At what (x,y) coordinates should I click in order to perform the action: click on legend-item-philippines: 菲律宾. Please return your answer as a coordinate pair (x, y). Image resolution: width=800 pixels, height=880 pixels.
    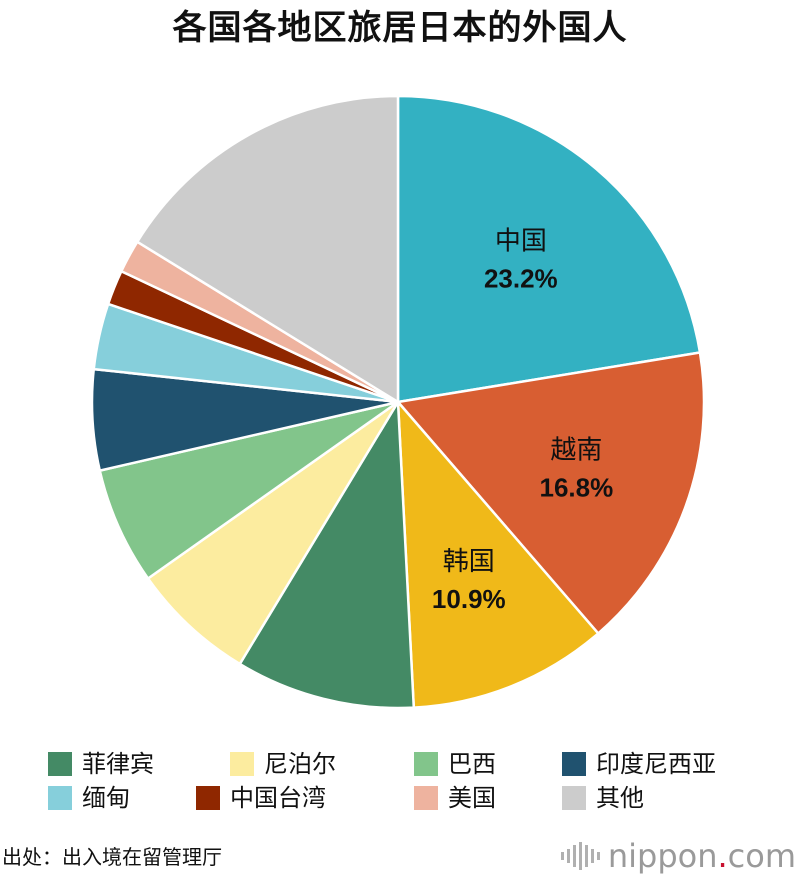
    Looking at the image, I should click on (101, 764).